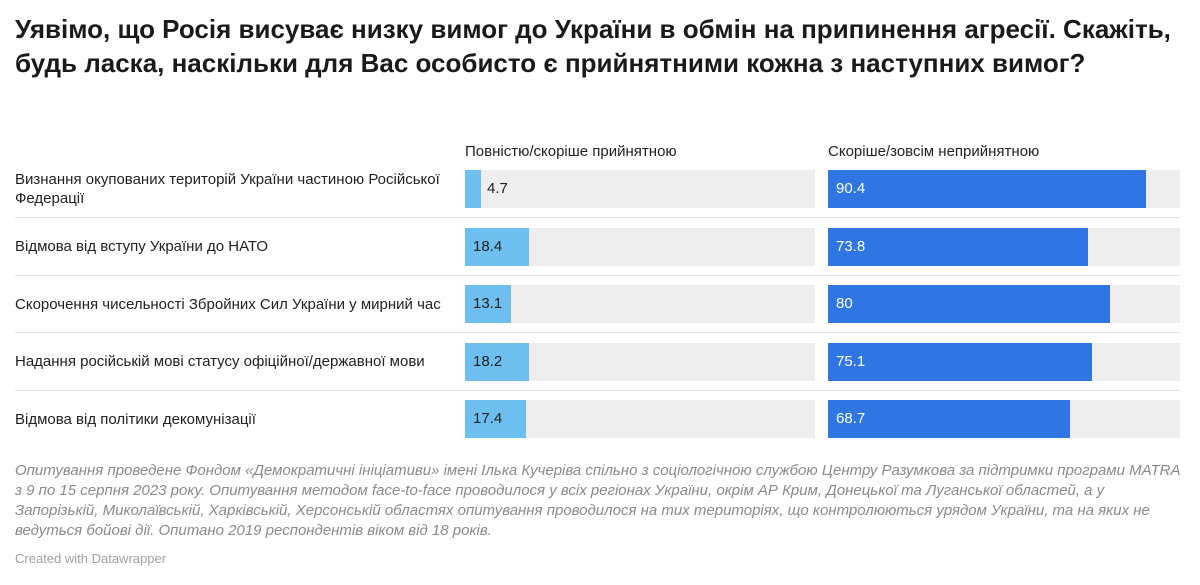  I want to click on bar-value-acceptable: 4.7, so click(497, 188).